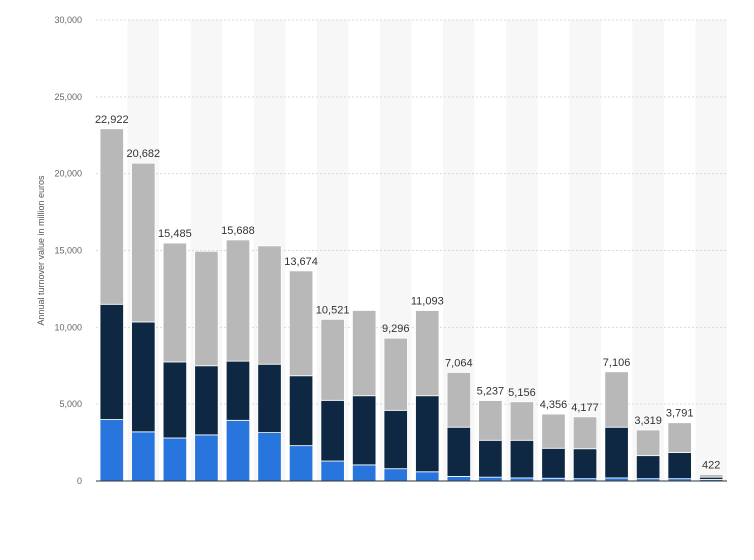  What do you see at coordinates (301, 262) in the screenshot?
I see `data-label-6: 13,674` at bounding box center [301, 262].